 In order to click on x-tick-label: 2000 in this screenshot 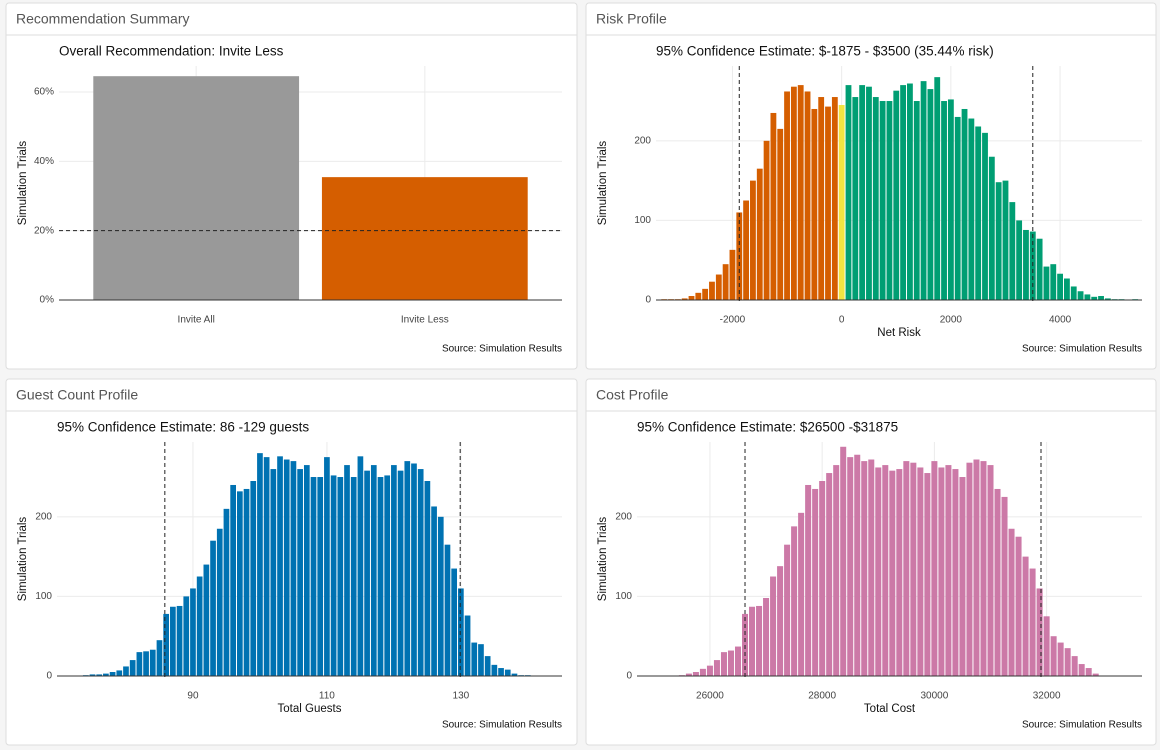, I will do `click(951, 320)`.